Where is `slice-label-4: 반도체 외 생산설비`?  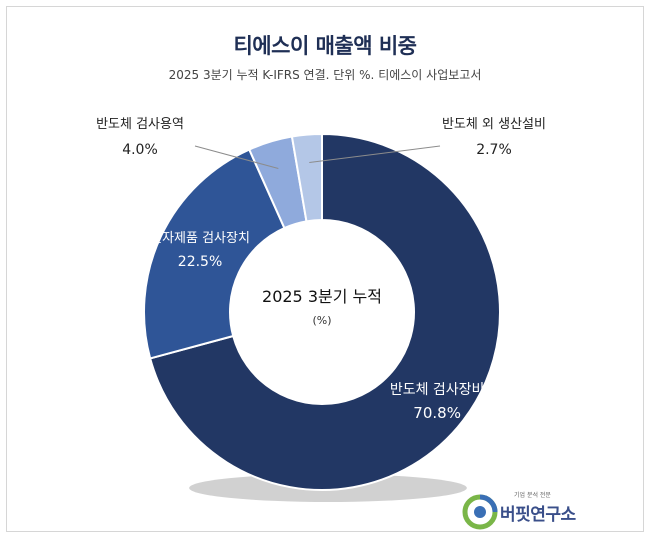
slice-label-4: 반도체 외 생산설비 is located at coordinates (494, 124).